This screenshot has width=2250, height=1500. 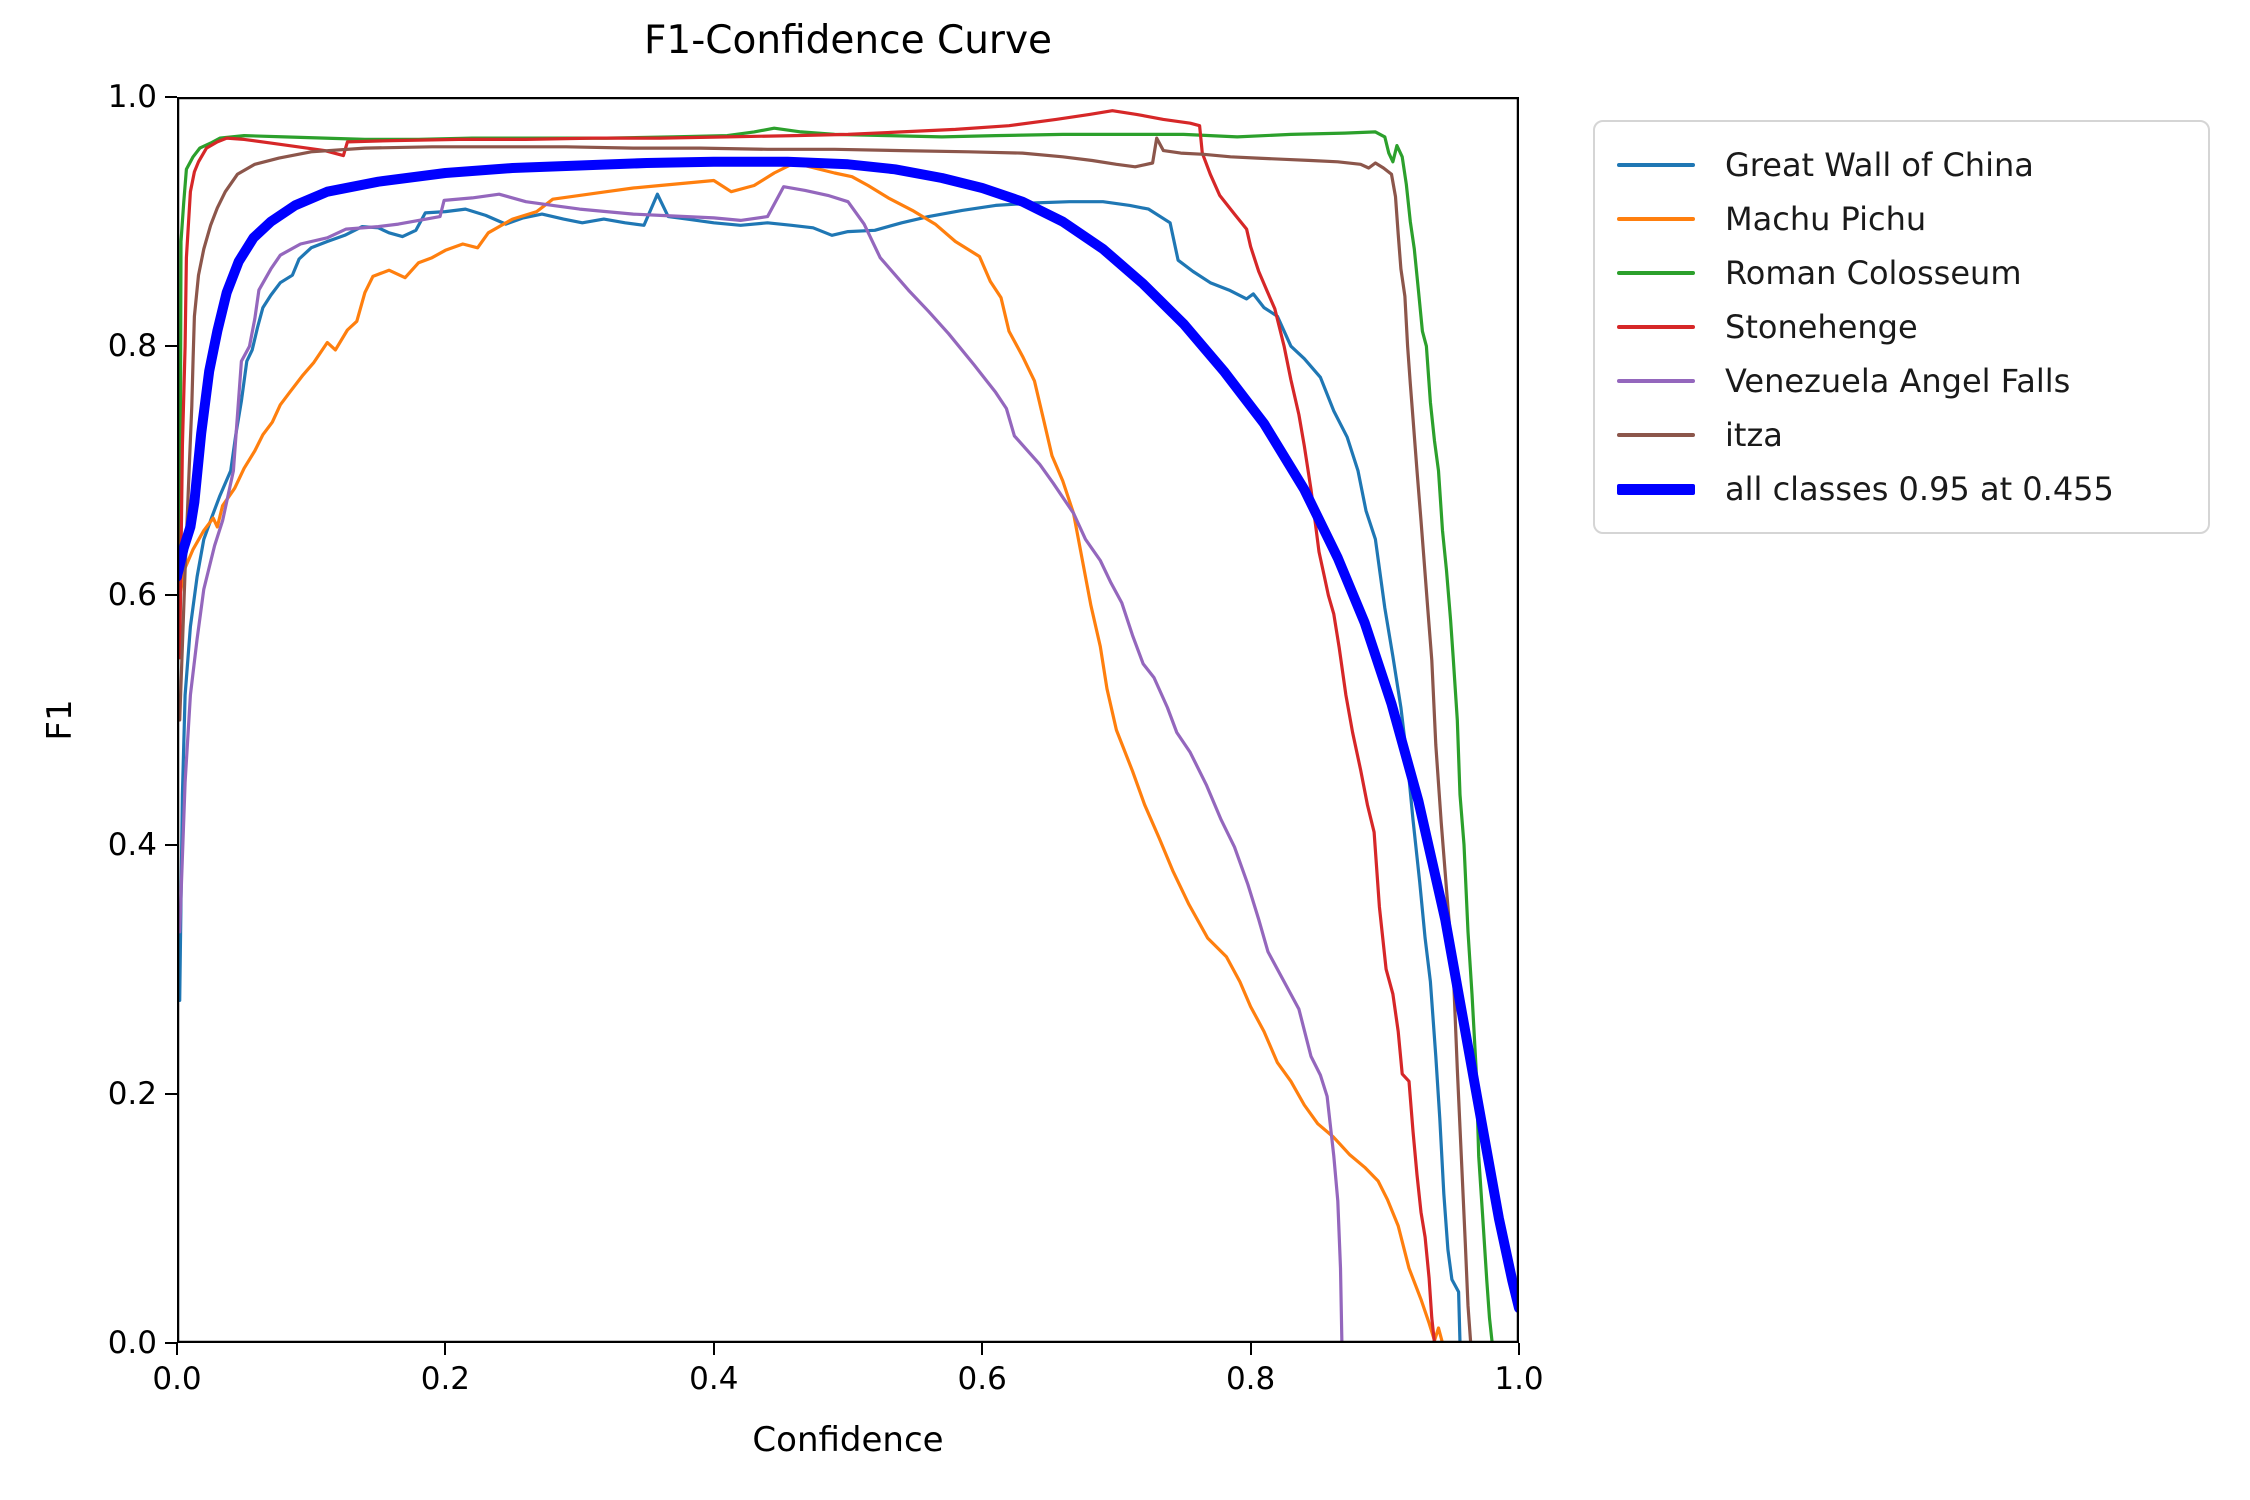 What do you see at coordinates (1754, 435) in the screenshot?
I see `legend-label: itza` at bounding box center [1754, 435].